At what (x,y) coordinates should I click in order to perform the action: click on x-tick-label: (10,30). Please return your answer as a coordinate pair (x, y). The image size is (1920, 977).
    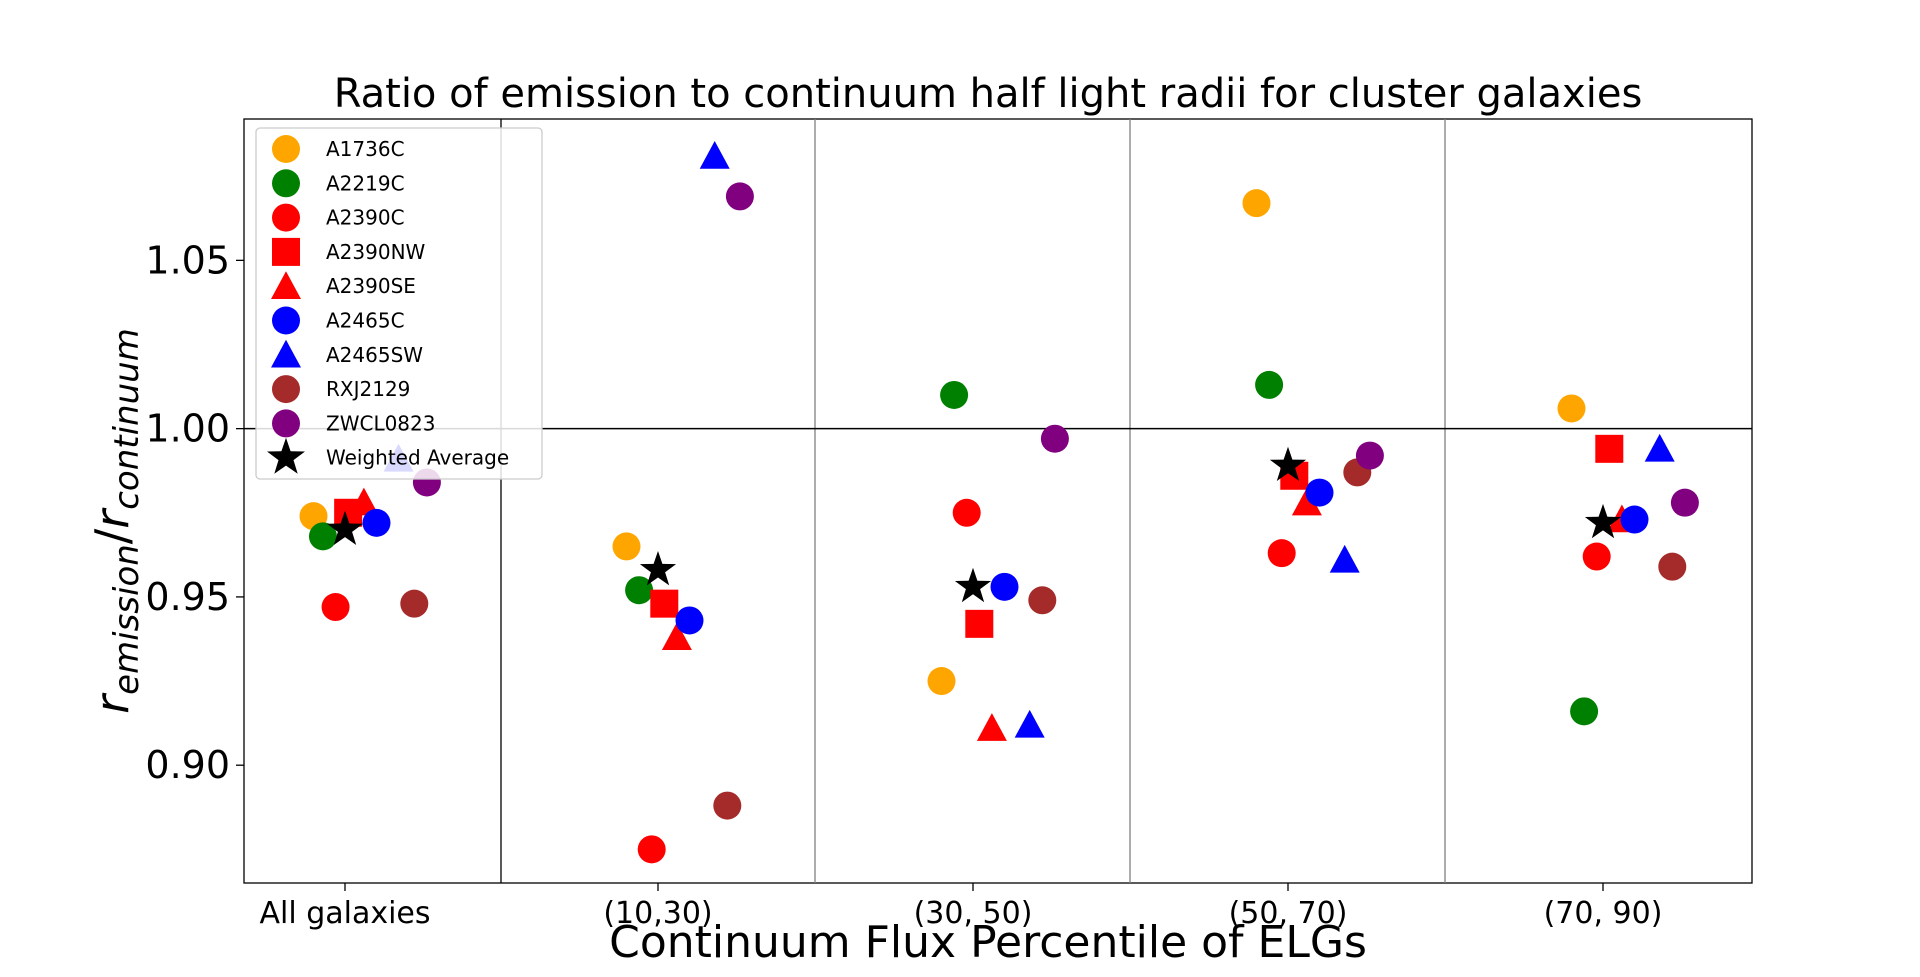
    Looking at the image, I should click on (657, 913).